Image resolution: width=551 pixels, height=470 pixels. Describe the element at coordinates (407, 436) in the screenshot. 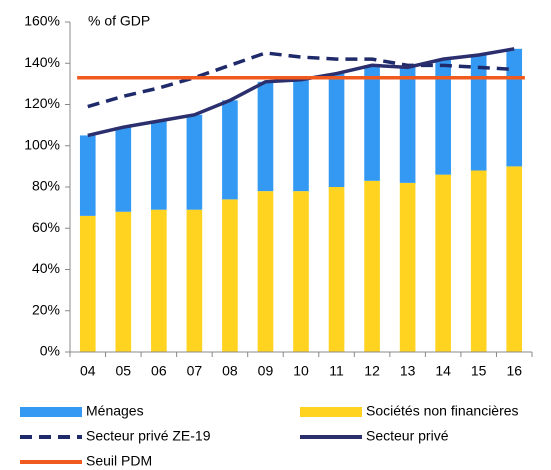

I see `legend-label: Secteur privé` at that location.